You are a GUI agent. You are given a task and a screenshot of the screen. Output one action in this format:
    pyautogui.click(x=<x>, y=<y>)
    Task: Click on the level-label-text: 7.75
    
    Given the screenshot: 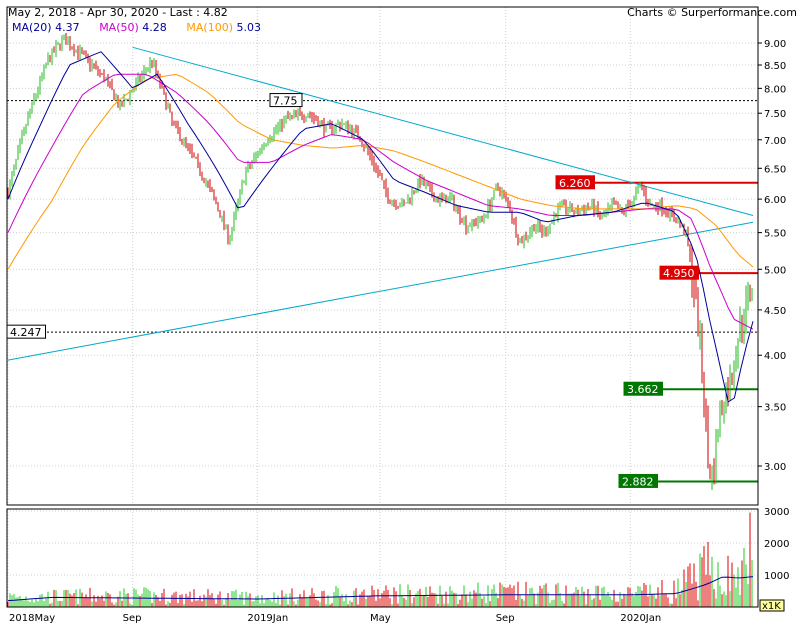 What is the action you would take?
    pyautogui.click(x=285, y=101)
    